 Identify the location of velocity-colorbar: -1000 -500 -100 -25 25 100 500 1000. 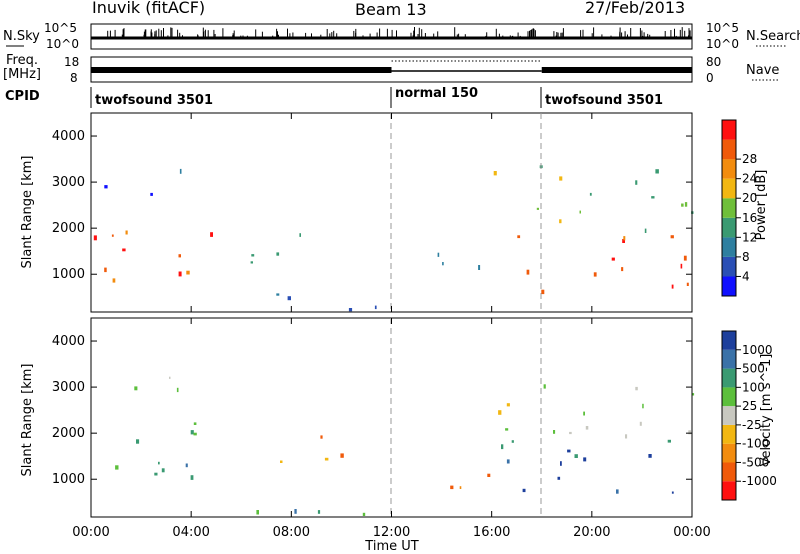
(749, 415).